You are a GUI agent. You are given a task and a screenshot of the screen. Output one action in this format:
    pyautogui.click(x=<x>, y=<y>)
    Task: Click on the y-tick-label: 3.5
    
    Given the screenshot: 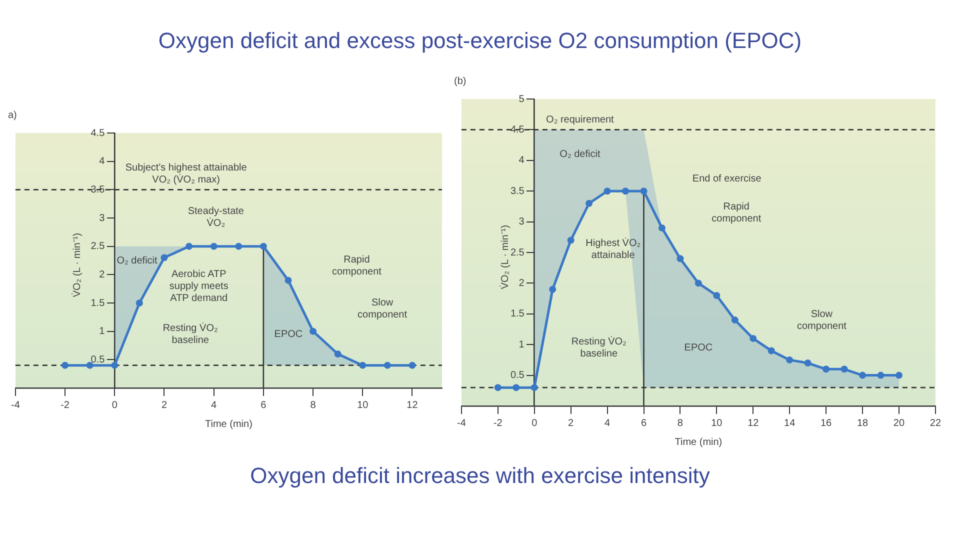 What is the action you would take?
    pyautogui.click(x=517, y=191)
    